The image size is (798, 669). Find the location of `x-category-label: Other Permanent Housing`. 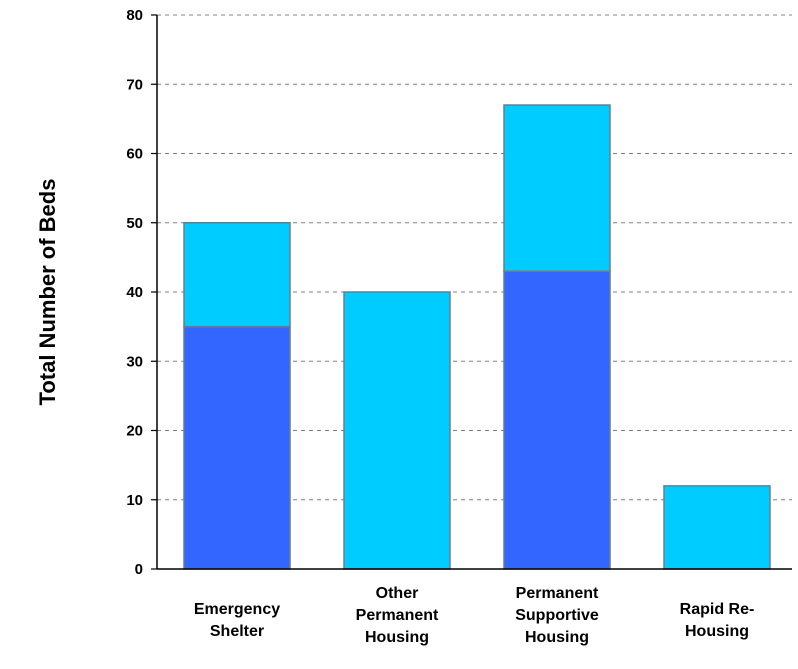

x-category-label: Other Permanent Housing is located at coordinates (397, 615).